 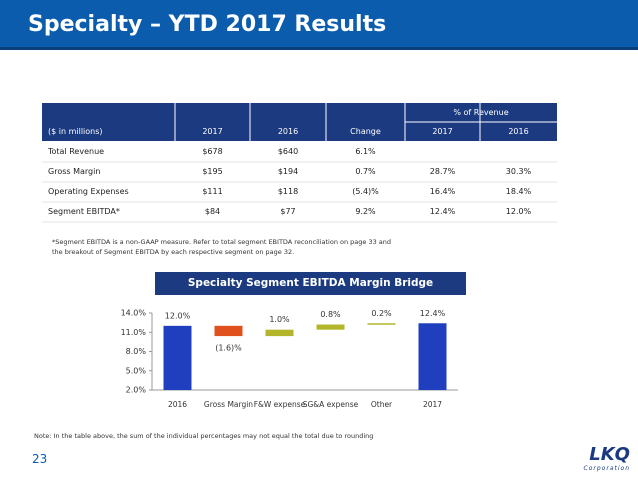 I want to click on table-cell: $118, so click(x=288, y=191).